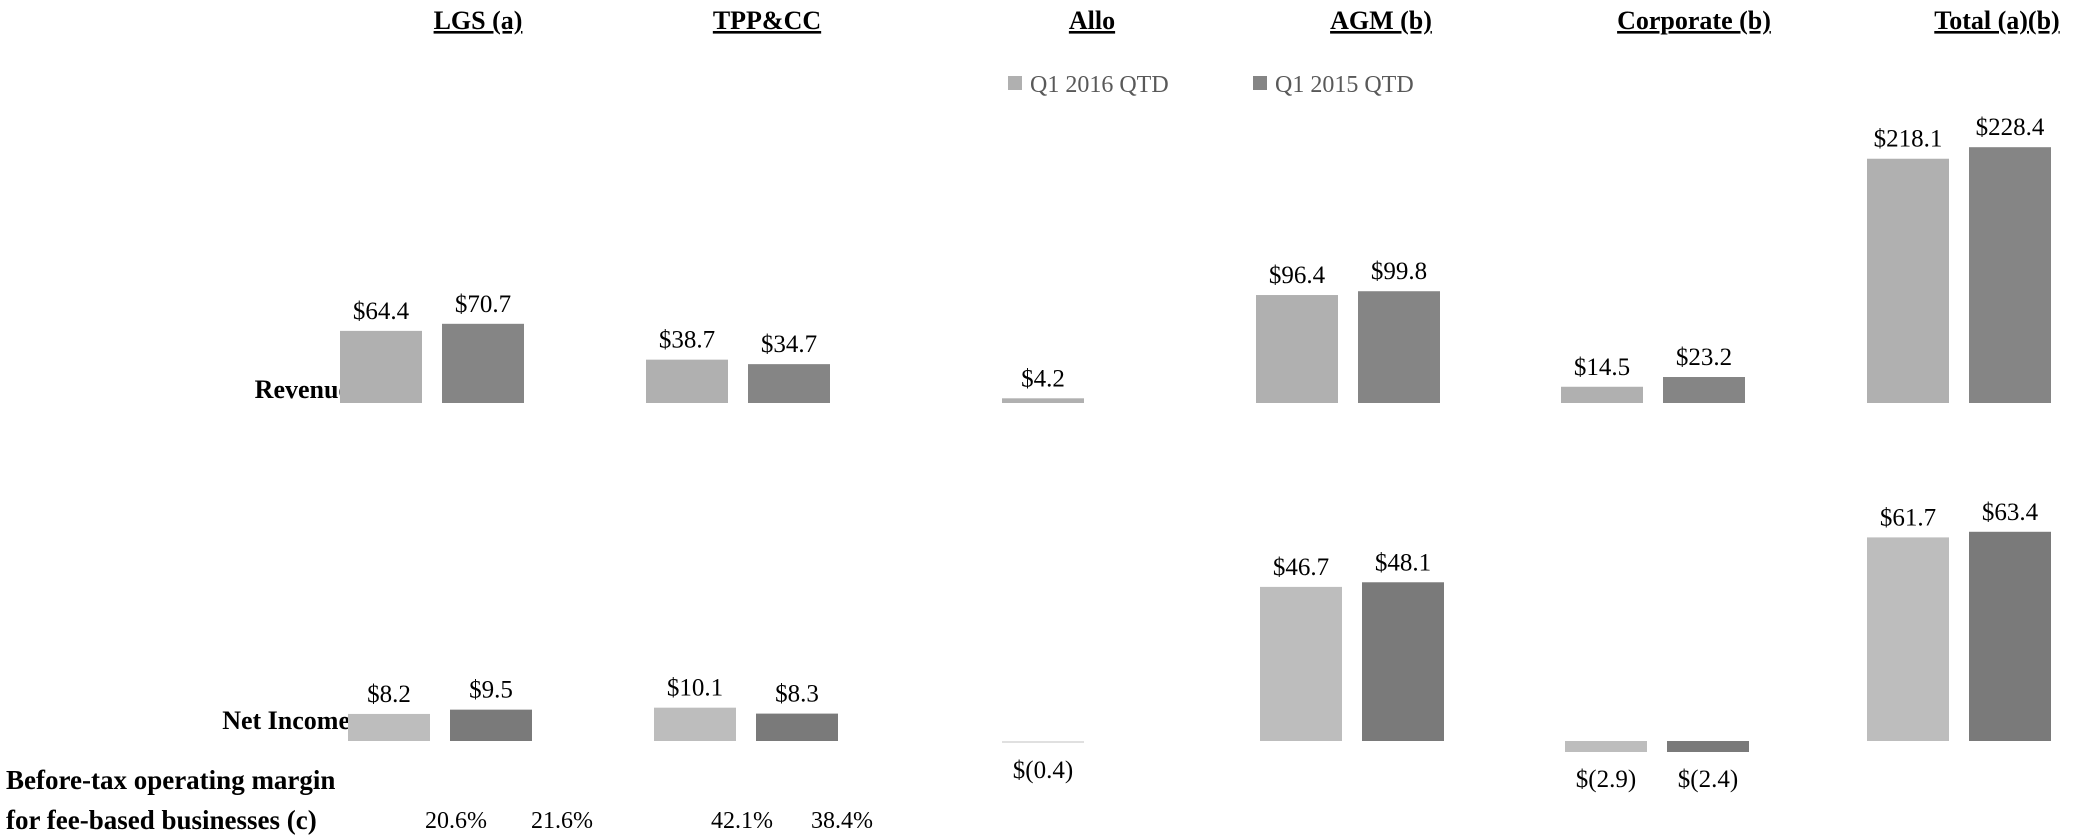 Image resolution: width=2100 pixels, height=835 pixels. I want to click on legend-label-q1-2016: Q1 2016 QTD, so click(1099, 85).